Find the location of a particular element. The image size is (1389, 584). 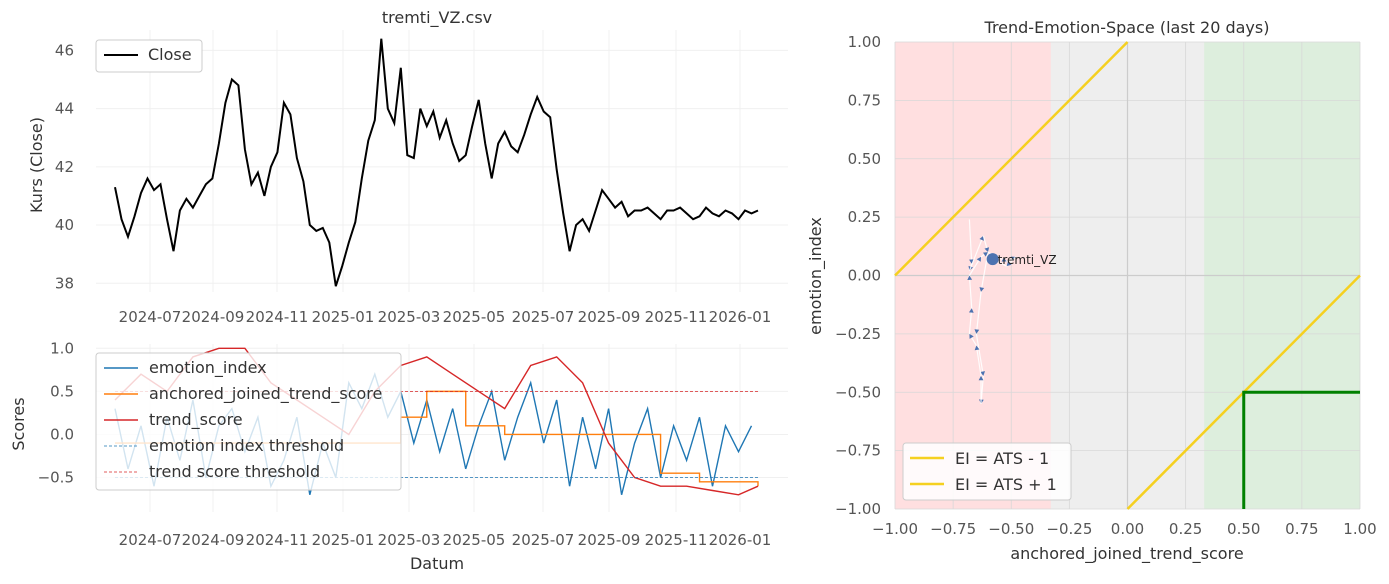

price-x-tick: 2025-11 is located at coordinates (676, 317).